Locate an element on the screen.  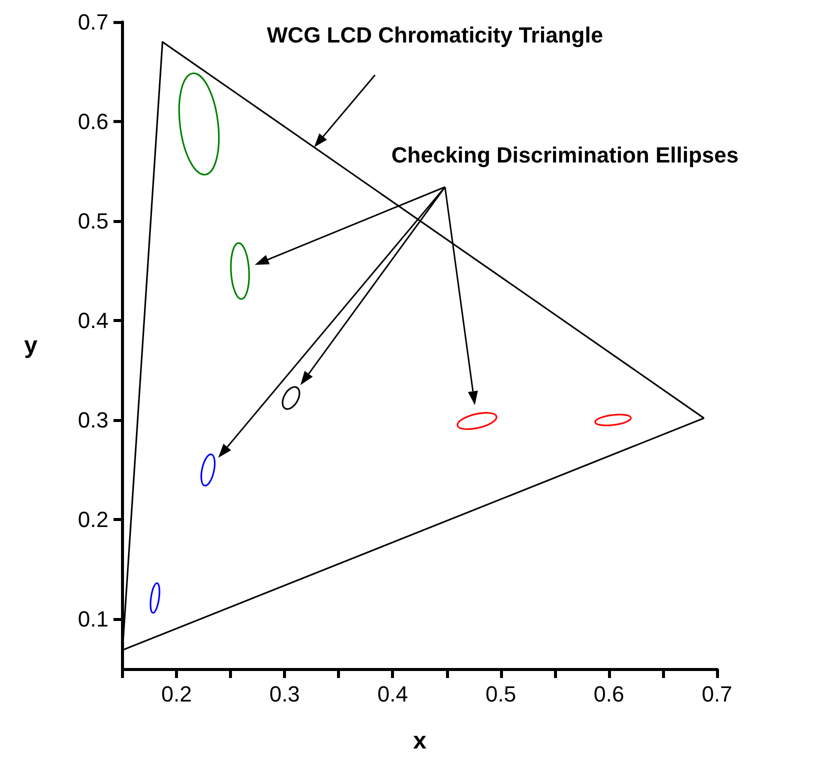
y-tick-label: 0.4 is located at coordinates (93, 321).